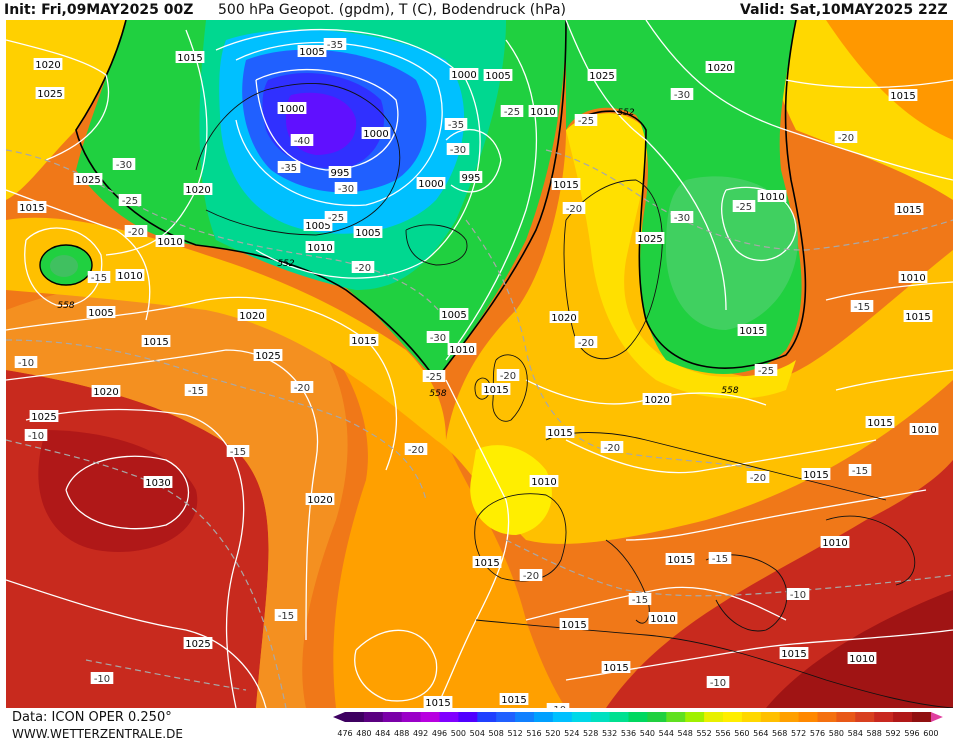 This screenshot has height=741, width=959. Describe the element at coordinates (363, 733) in the screenshot. I see `color-legend-label: 480` at that location.